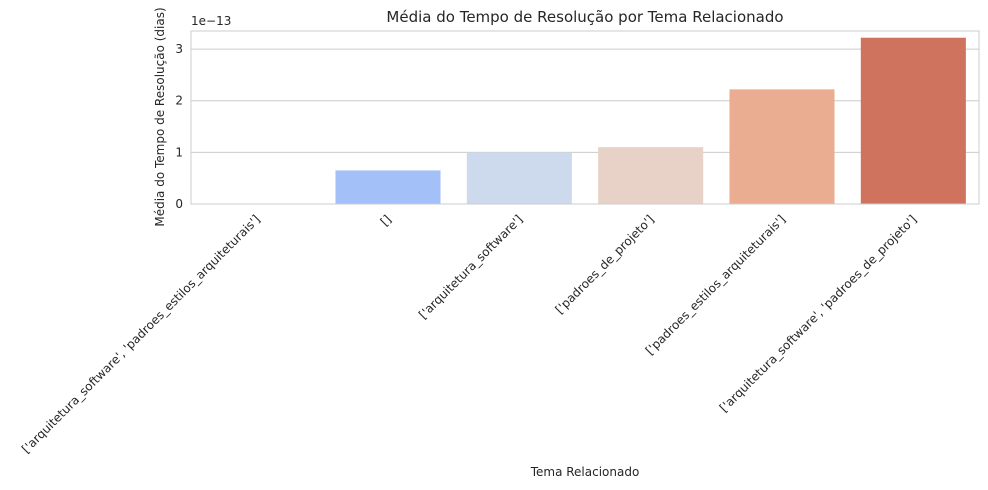 This screenshot has height=490, width=988. Describe the element at coordinates (179, 49) in the screenshot. I see `y-tick-label: 3` at that location.